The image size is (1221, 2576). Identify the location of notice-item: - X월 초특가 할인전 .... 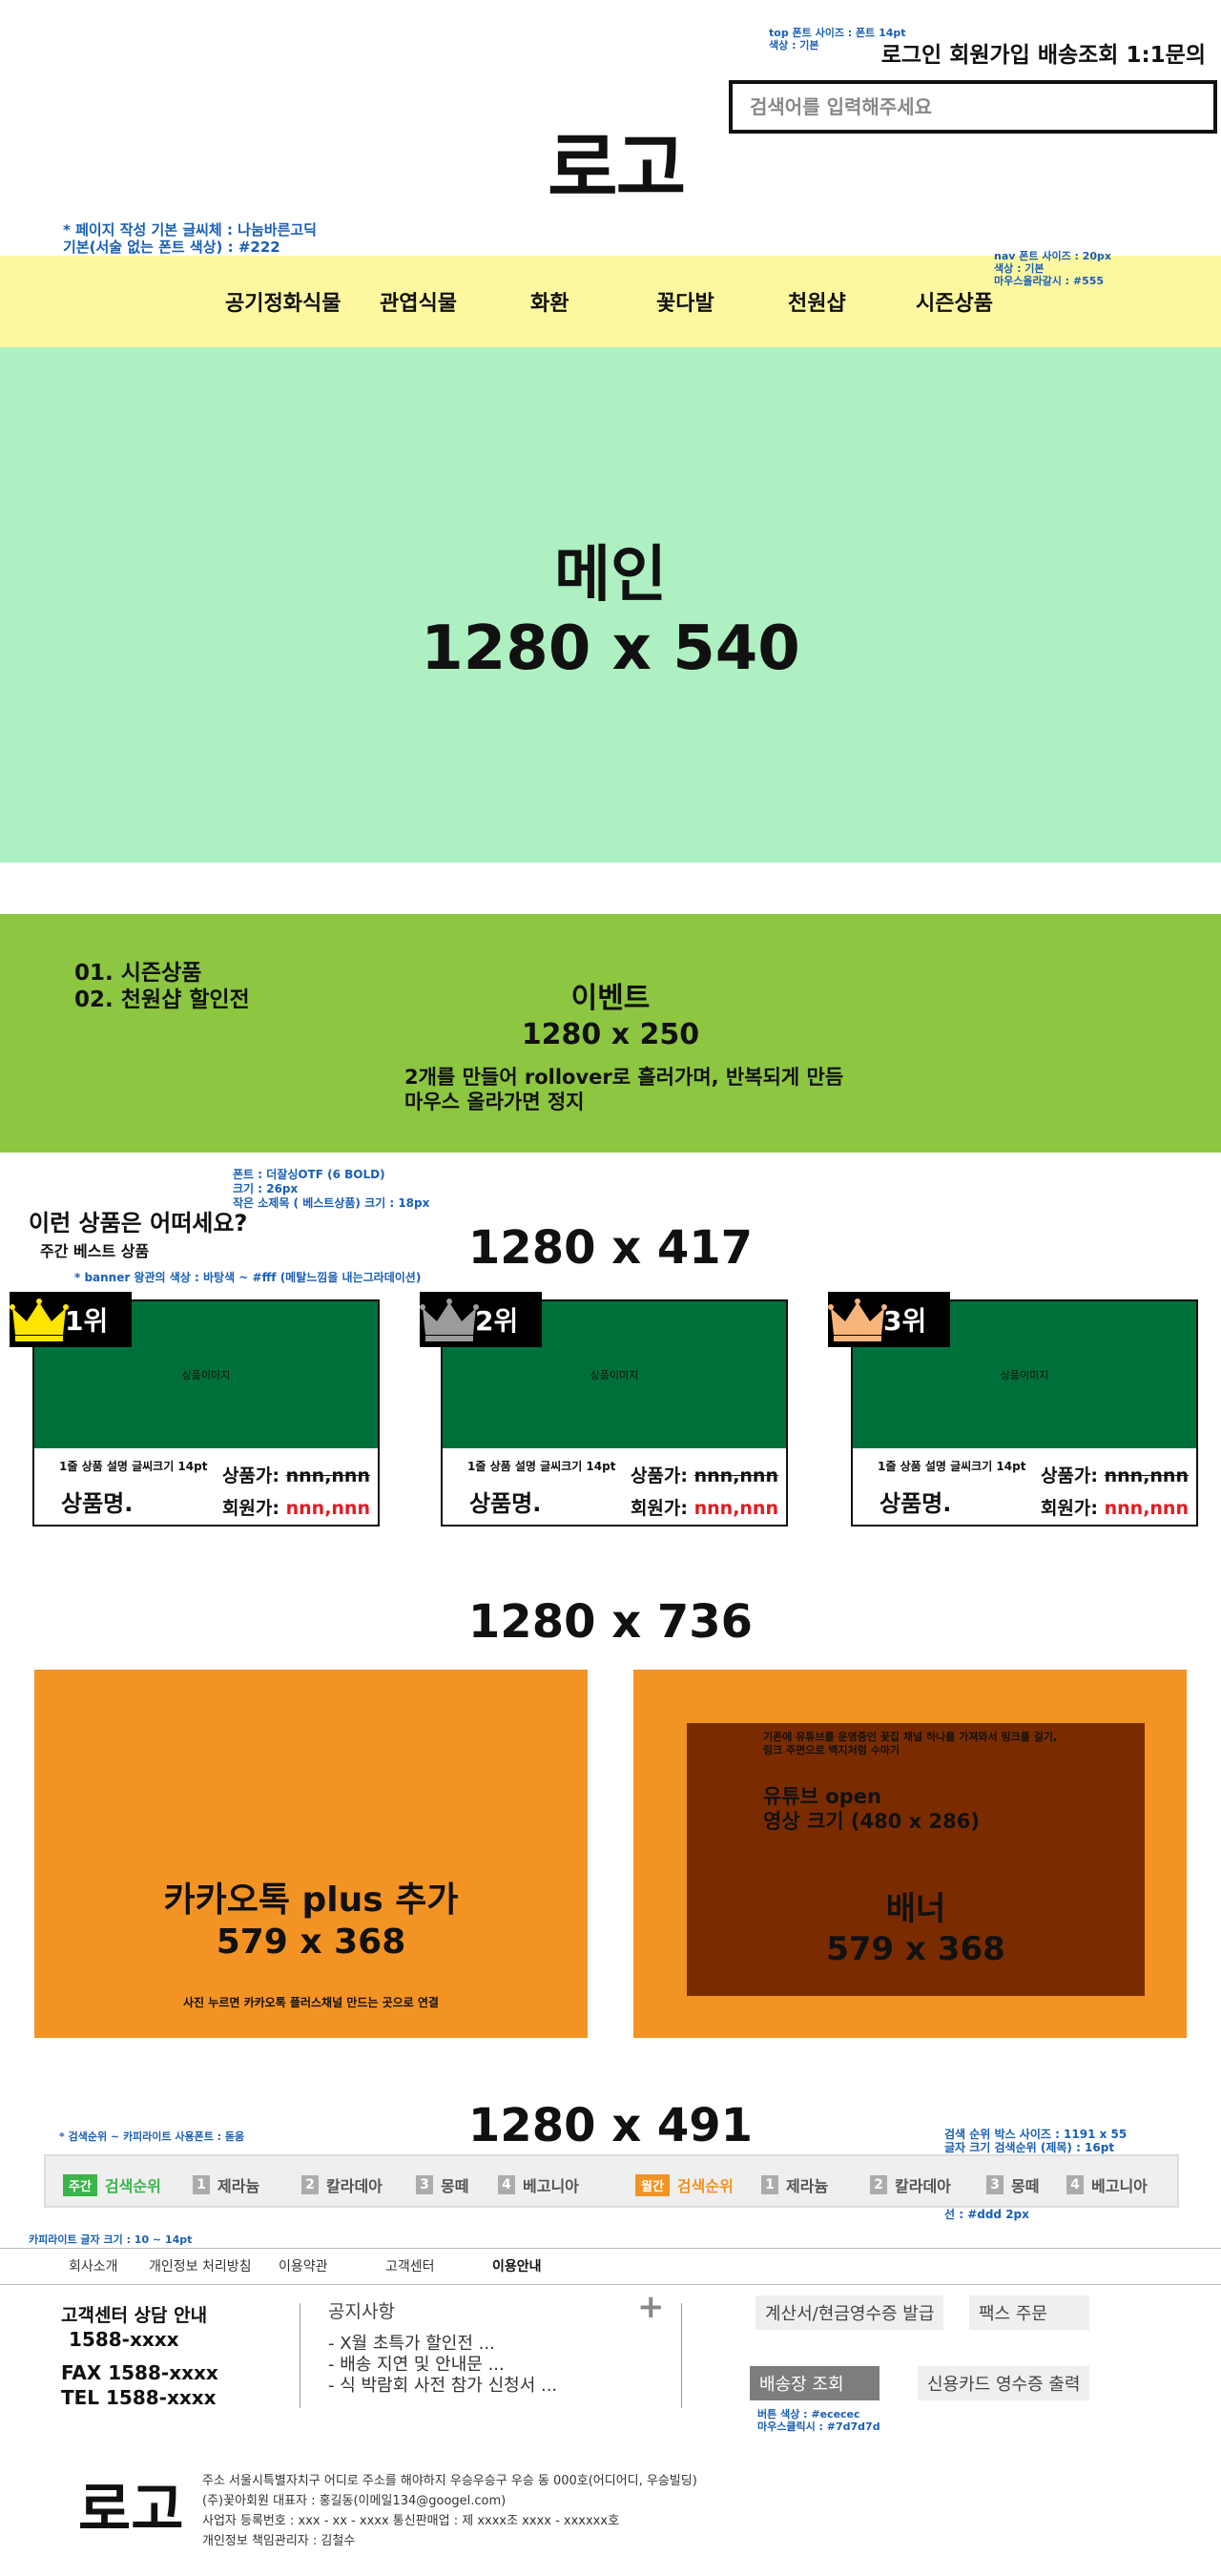
(411, 2344).